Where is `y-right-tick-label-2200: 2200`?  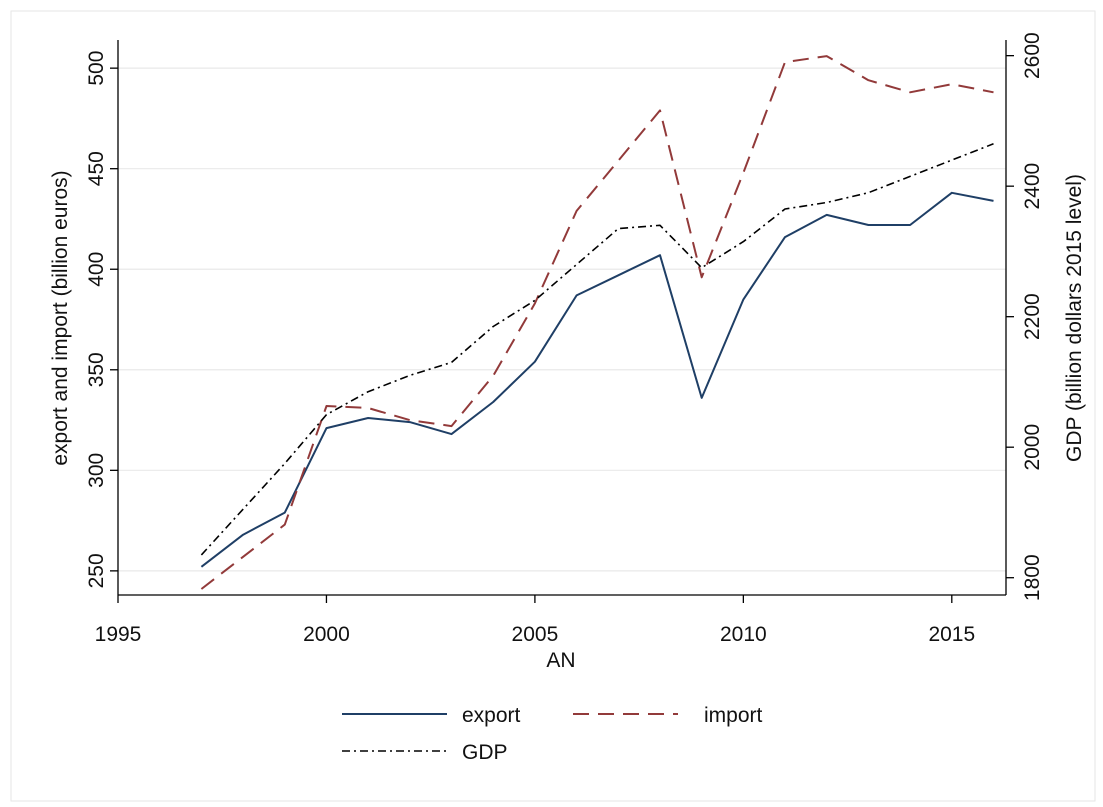
y-right-tick-label-2200: 2200 is located at coordinates (1032, 316).